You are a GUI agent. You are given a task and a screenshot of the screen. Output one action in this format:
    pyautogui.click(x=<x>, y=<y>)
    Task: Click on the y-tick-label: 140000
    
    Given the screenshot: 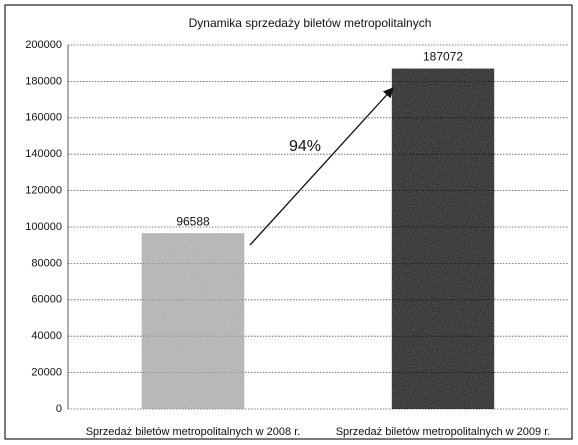 What is the action you would take?
    pyautogui.click(x=43, y=154)
    